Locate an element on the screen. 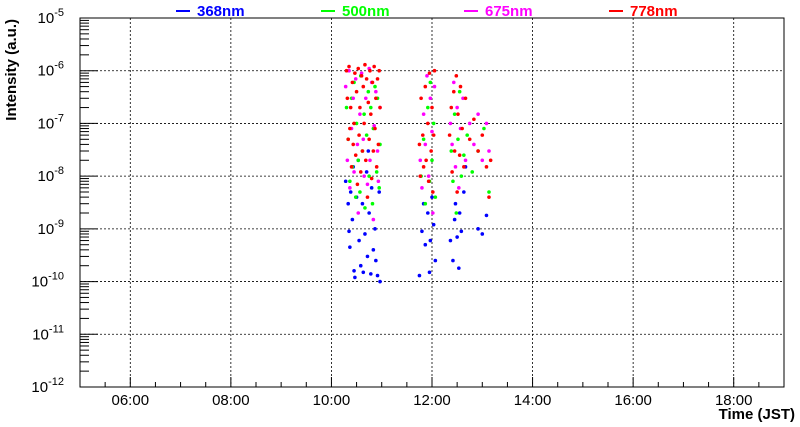 The image size is (800, 427). y-tick-exponent: -5 is located at coordinates (59, 13).